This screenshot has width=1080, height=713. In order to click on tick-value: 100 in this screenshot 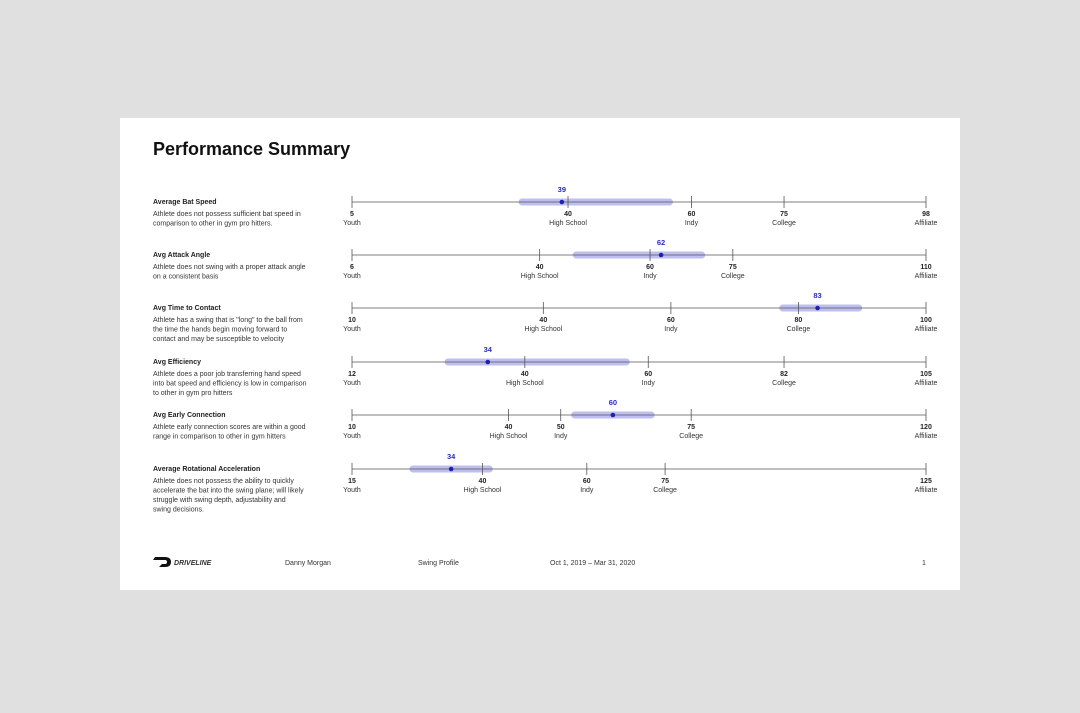, I will do `click(926, 320)`.